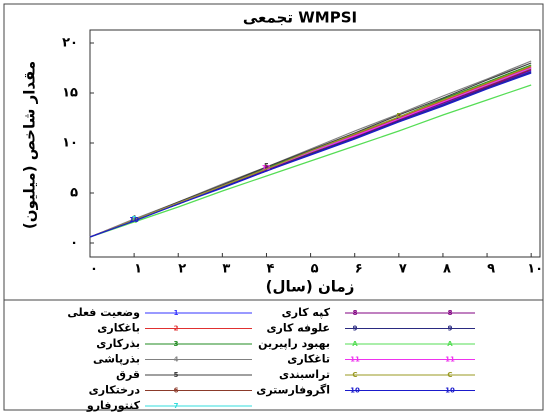 This screenshot has width=548, height=415. What do you see at coordinates (535, 269) in the screenshot?
I see `x-tick-label: ۱۰` at bounding box center [535, 269].